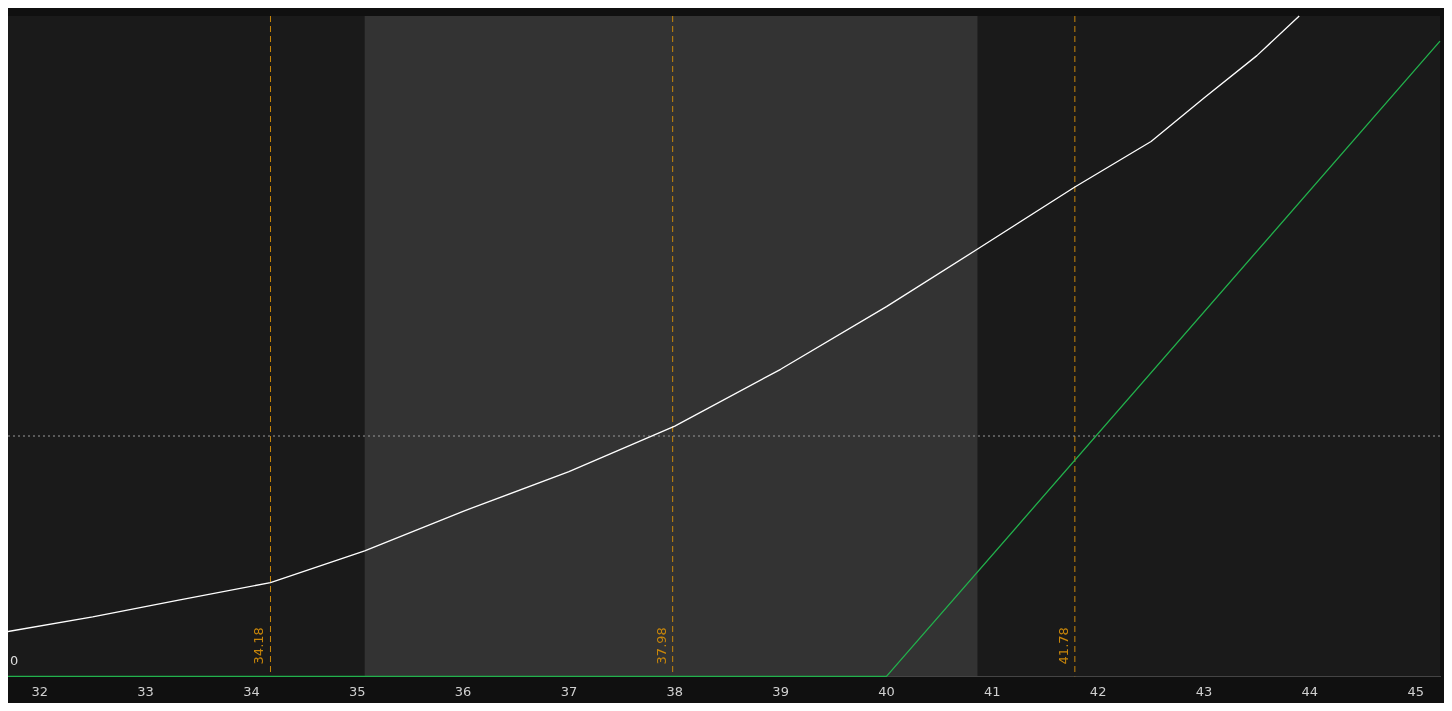 The image size is (1452, 711). Describe the element at coordinates (1063, 646) in the screenshot. I see `ref-line-label: 41.78` at that location.